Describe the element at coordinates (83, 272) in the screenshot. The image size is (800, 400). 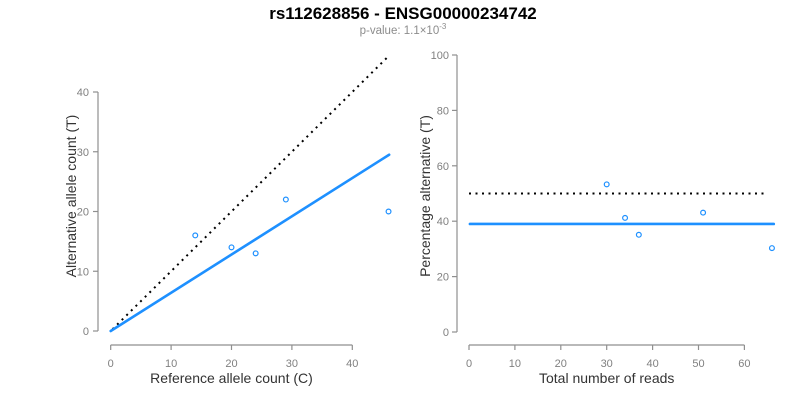
I see `y-tick-label: 10` at that location.